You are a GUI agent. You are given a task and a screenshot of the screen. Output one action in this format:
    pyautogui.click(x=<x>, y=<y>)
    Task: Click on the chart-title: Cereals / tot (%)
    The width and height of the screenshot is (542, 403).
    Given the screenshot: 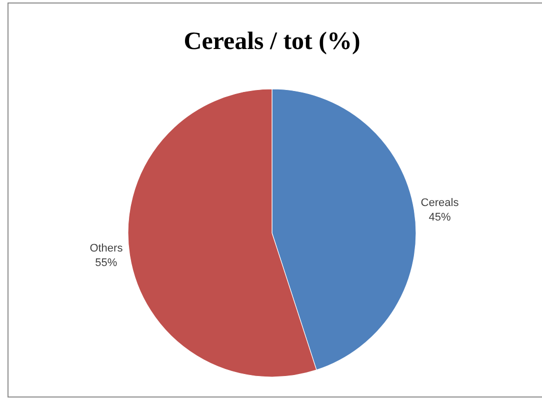 What is the action you would take?
    pyautogui.click(x=272, y=41)
    